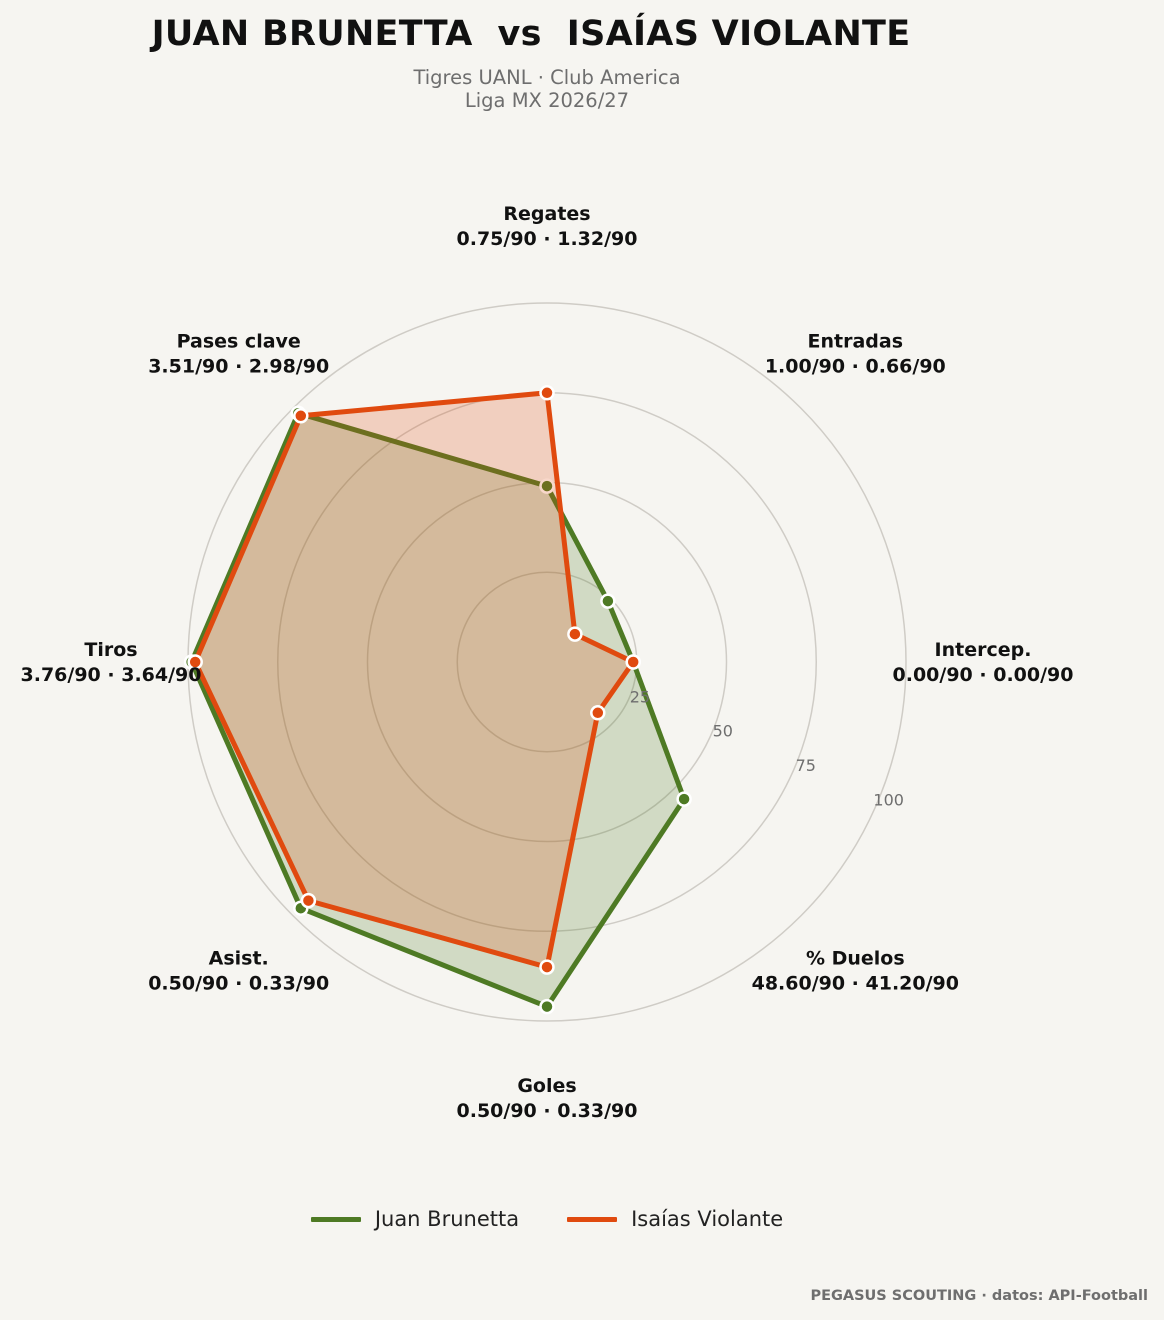 The width and height of the screenshot is (1164, 1320). Describe the element at coordinates (806, 765) in the screenshot. I see `tick-label-3: 75` at that location.